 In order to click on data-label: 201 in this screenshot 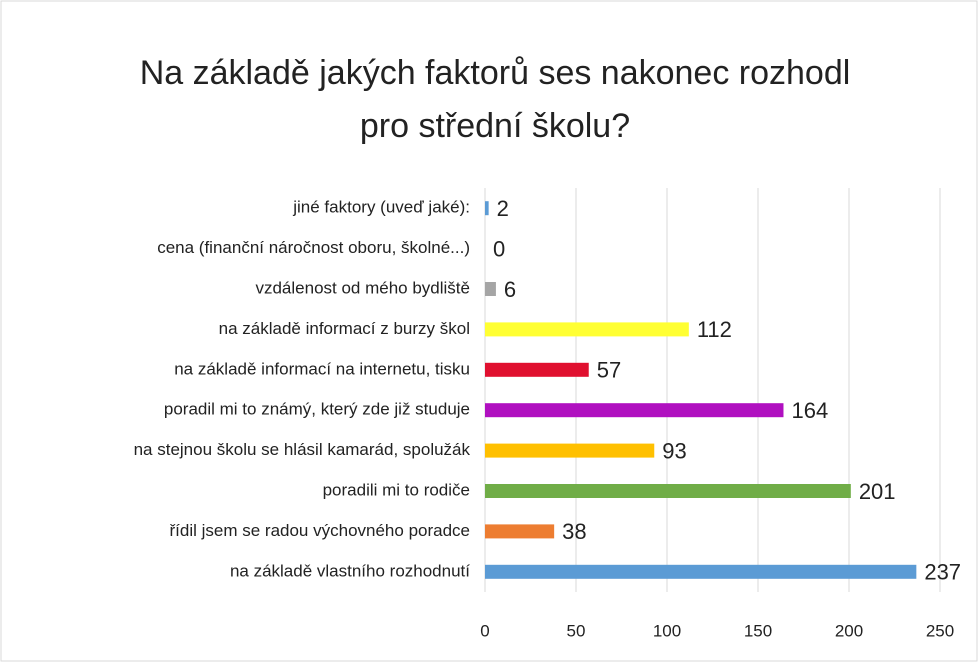, I will do `click(877, 491)`.